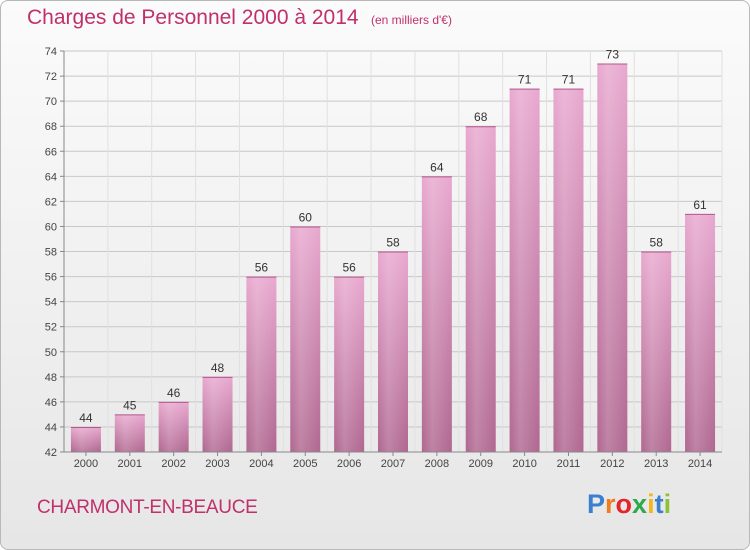 The height and width of the screenshot is (550, 750). I want to click on x-tick-label: 2011, so click(569, 464).